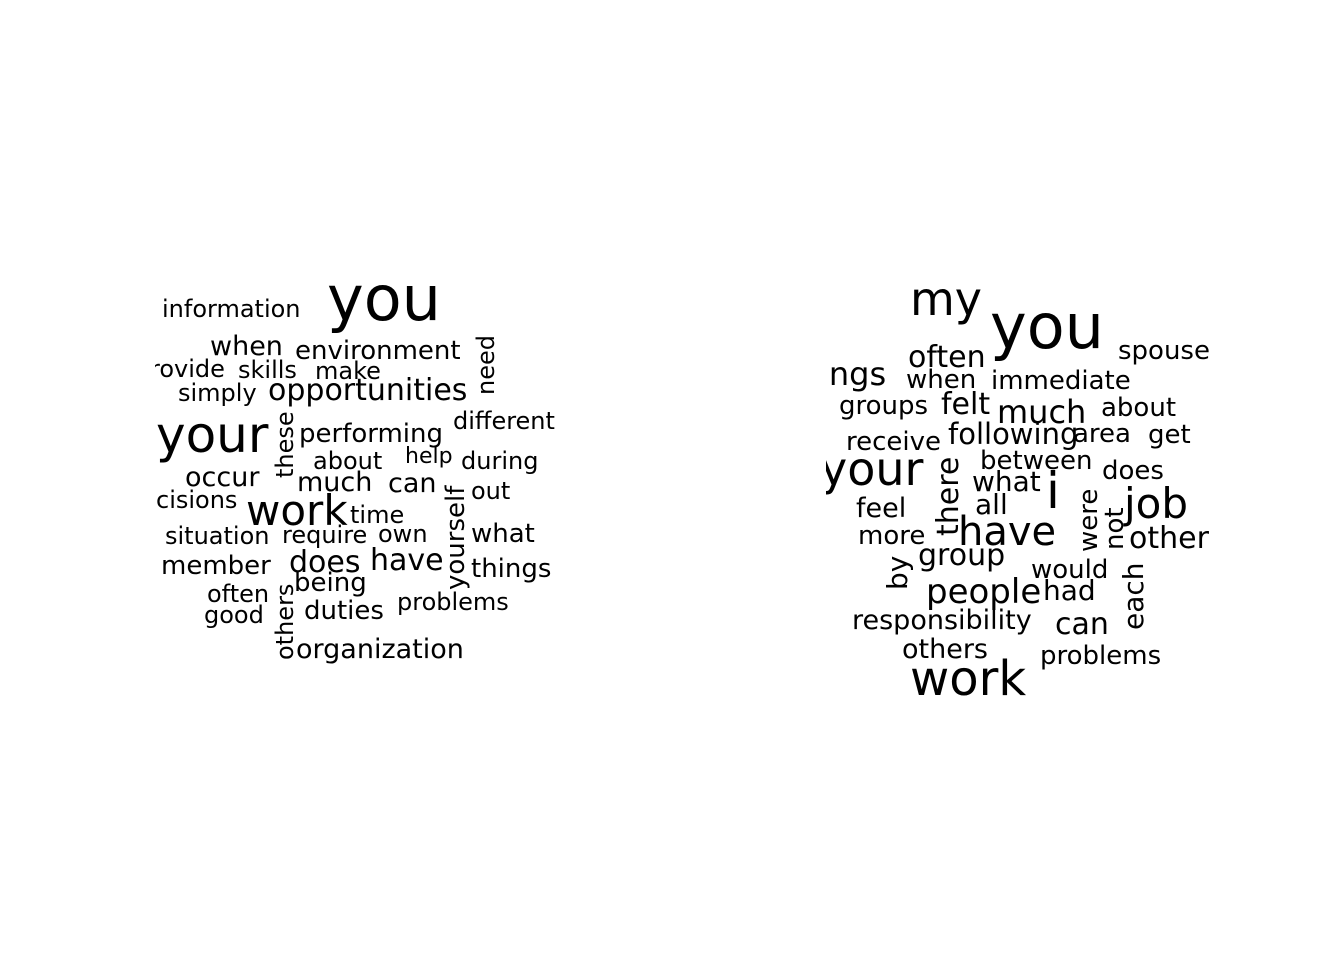 The image size is (1344, 960). What do you see at coordinates (504, 421) in the screenshot?
I see `cloud-word: different` at bounding box center [504, 421].